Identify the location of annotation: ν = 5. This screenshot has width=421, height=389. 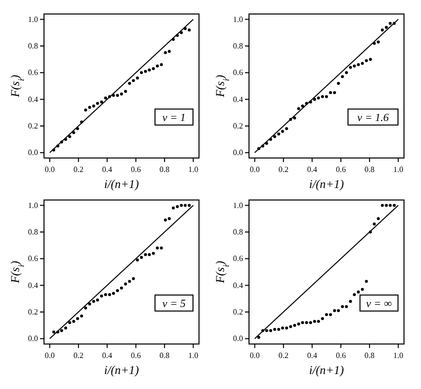
(174, 304).